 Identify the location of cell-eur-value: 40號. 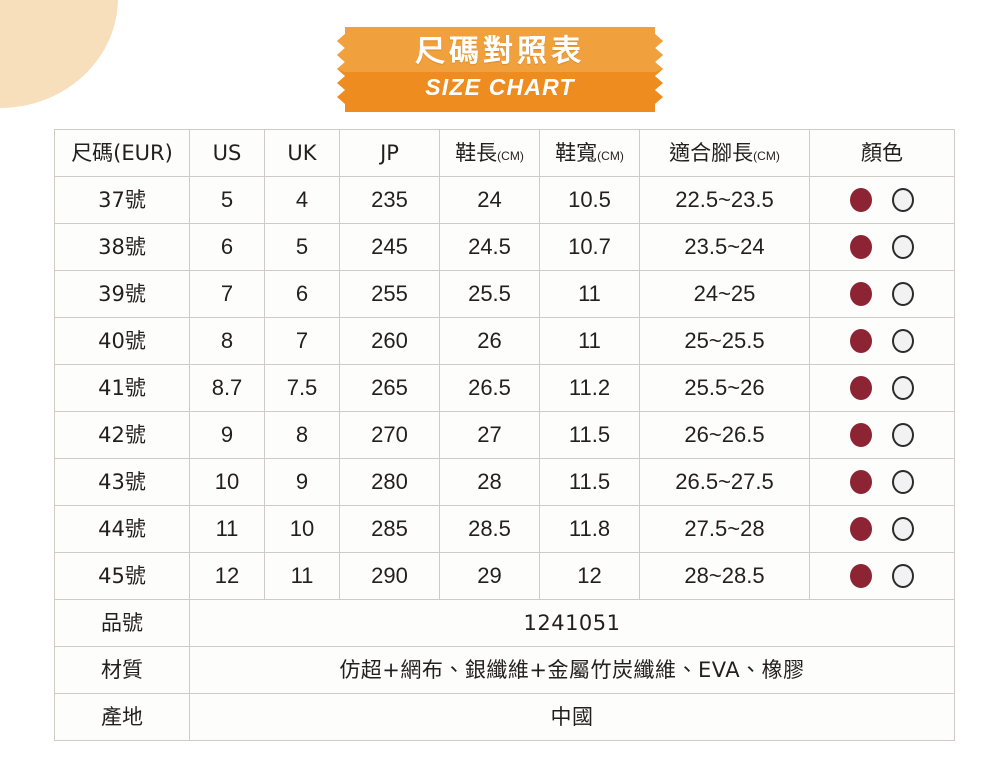
(122, 341).